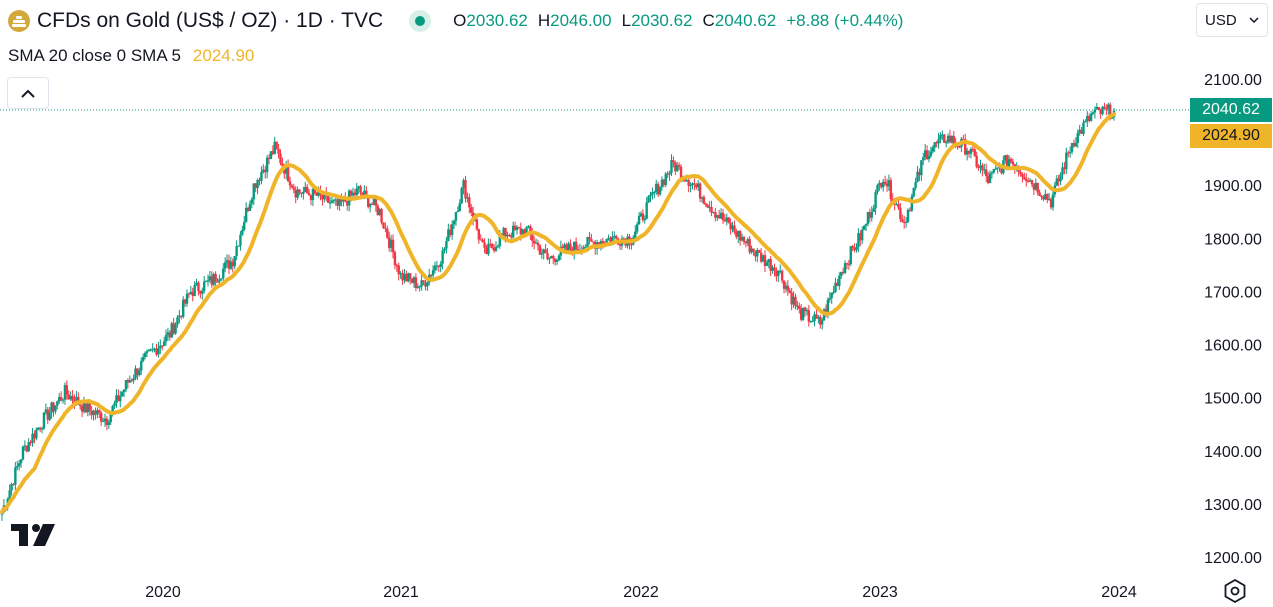  I want to click on tradingview-logo, so click(34, 536).